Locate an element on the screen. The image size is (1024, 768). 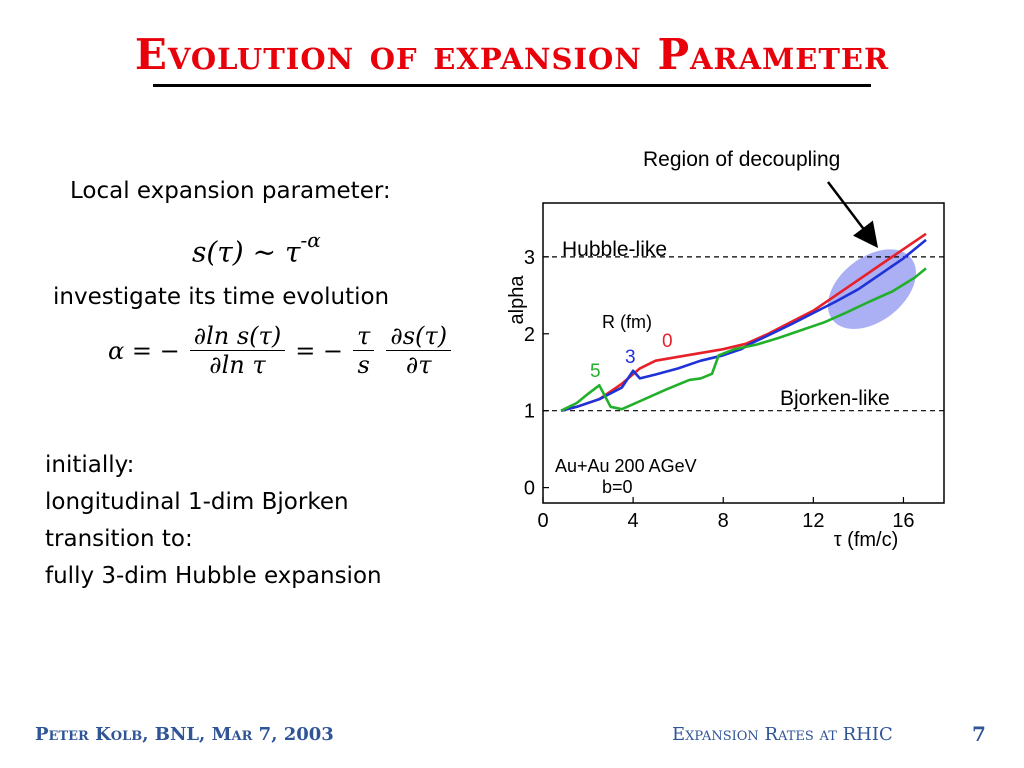
text-line-transition: transition to: is located at coordinates (119, 539).